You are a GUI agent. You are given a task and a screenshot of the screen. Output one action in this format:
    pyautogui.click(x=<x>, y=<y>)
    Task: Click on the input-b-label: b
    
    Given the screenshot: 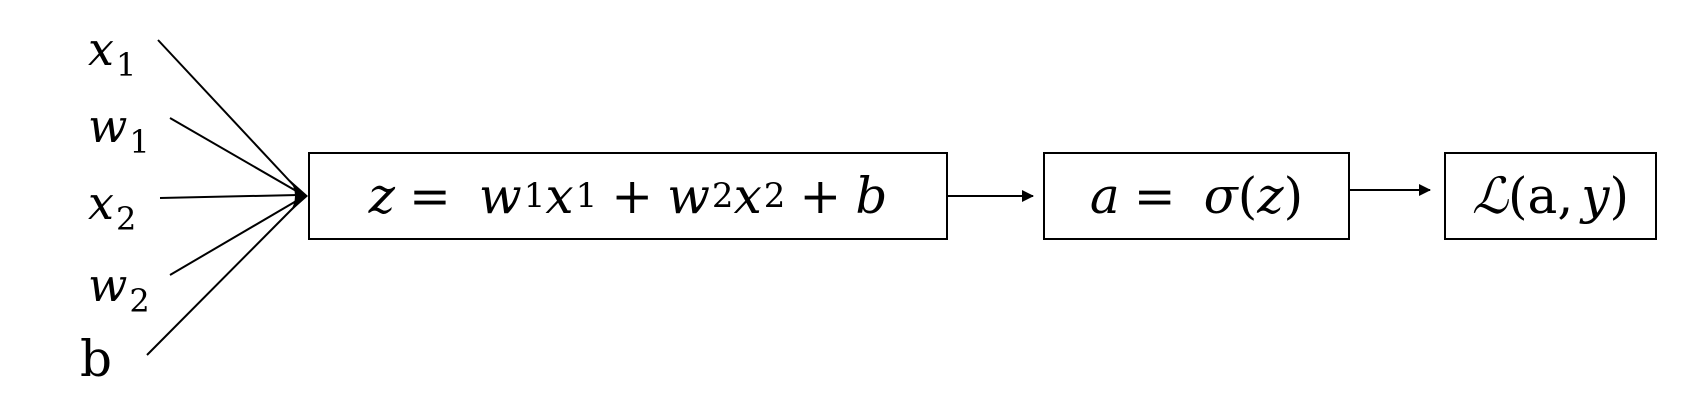 What is the action you would take?
    pyautogui.click(x=96, y=359)
    